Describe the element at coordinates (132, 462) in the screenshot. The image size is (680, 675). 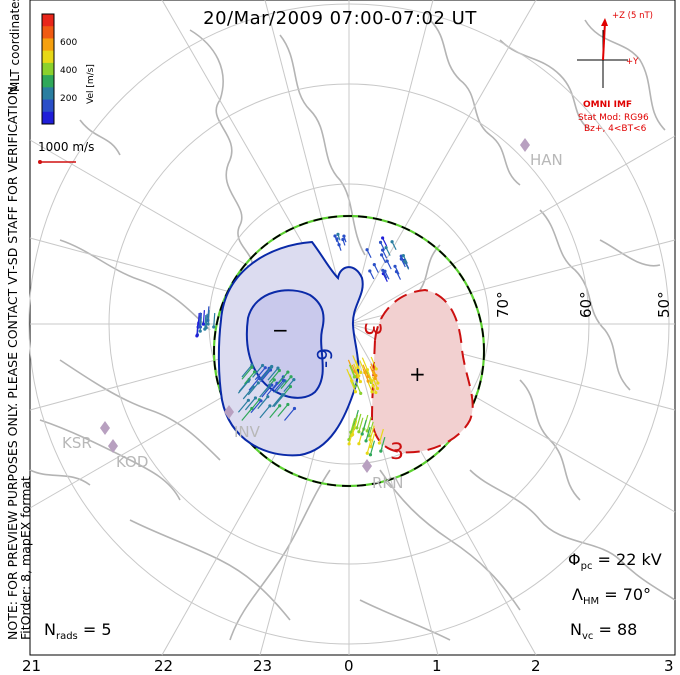
I see `radar-label-kod: KOD` at that location.